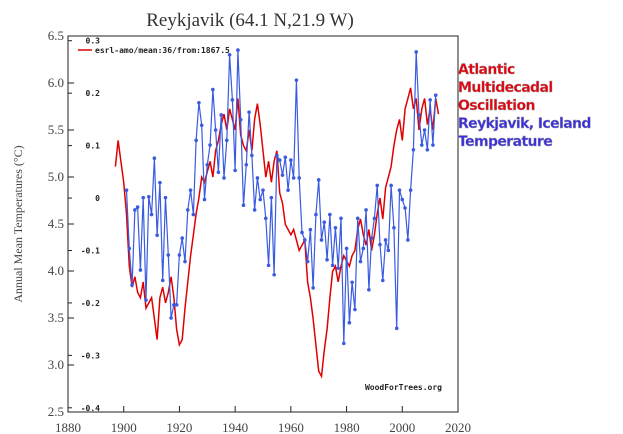 The image size is (623, 434). Describe the element at coordinates (56, 411) in the screenshot. I see `y-tick-label: 2.5` at that location.